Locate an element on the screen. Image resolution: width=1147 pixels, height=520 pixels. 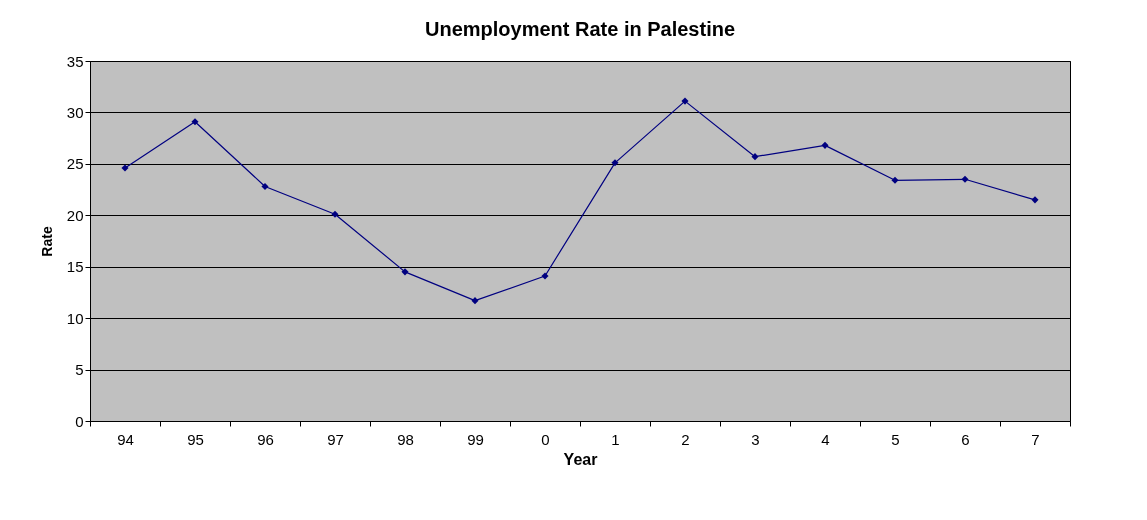
y-tick-label: 0 is located at coordinates (79, 421).